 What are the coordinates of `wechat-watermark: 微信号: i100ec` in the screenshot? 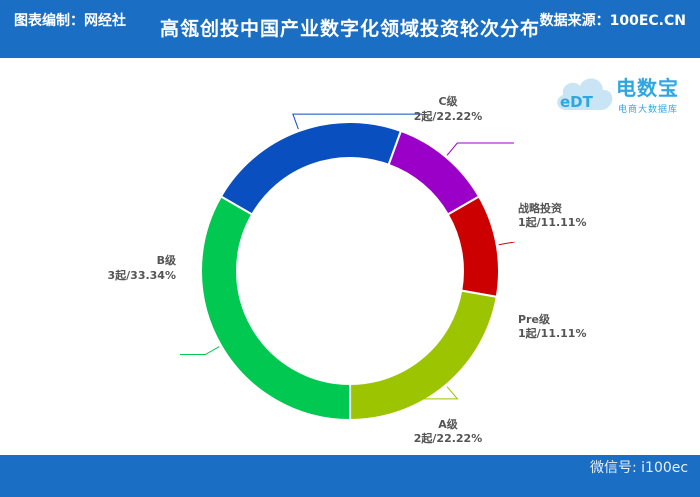 It's located at (639, 468).